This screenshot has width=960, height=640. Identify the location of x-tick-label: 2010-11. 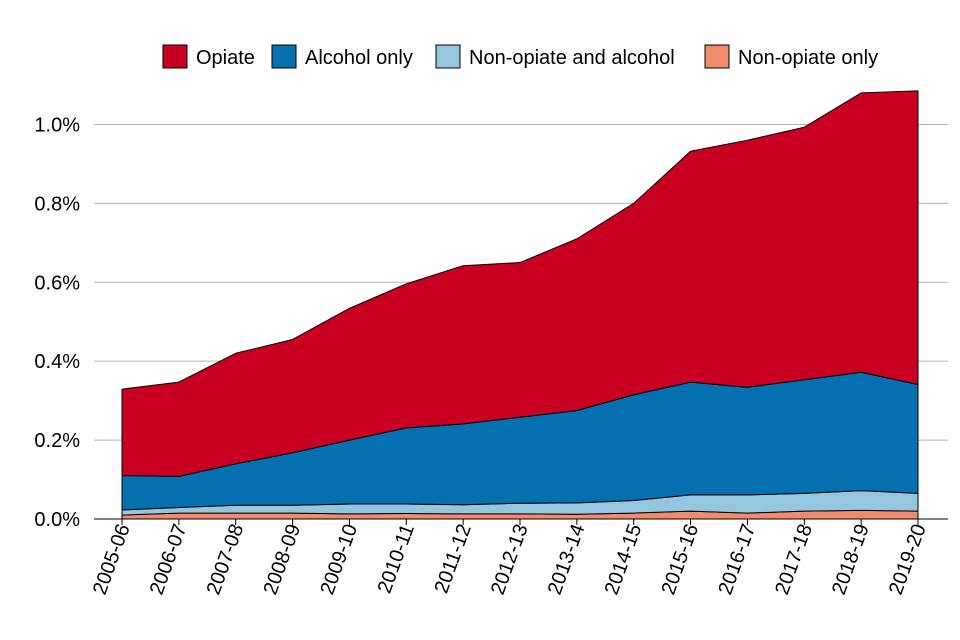
(396, 558).